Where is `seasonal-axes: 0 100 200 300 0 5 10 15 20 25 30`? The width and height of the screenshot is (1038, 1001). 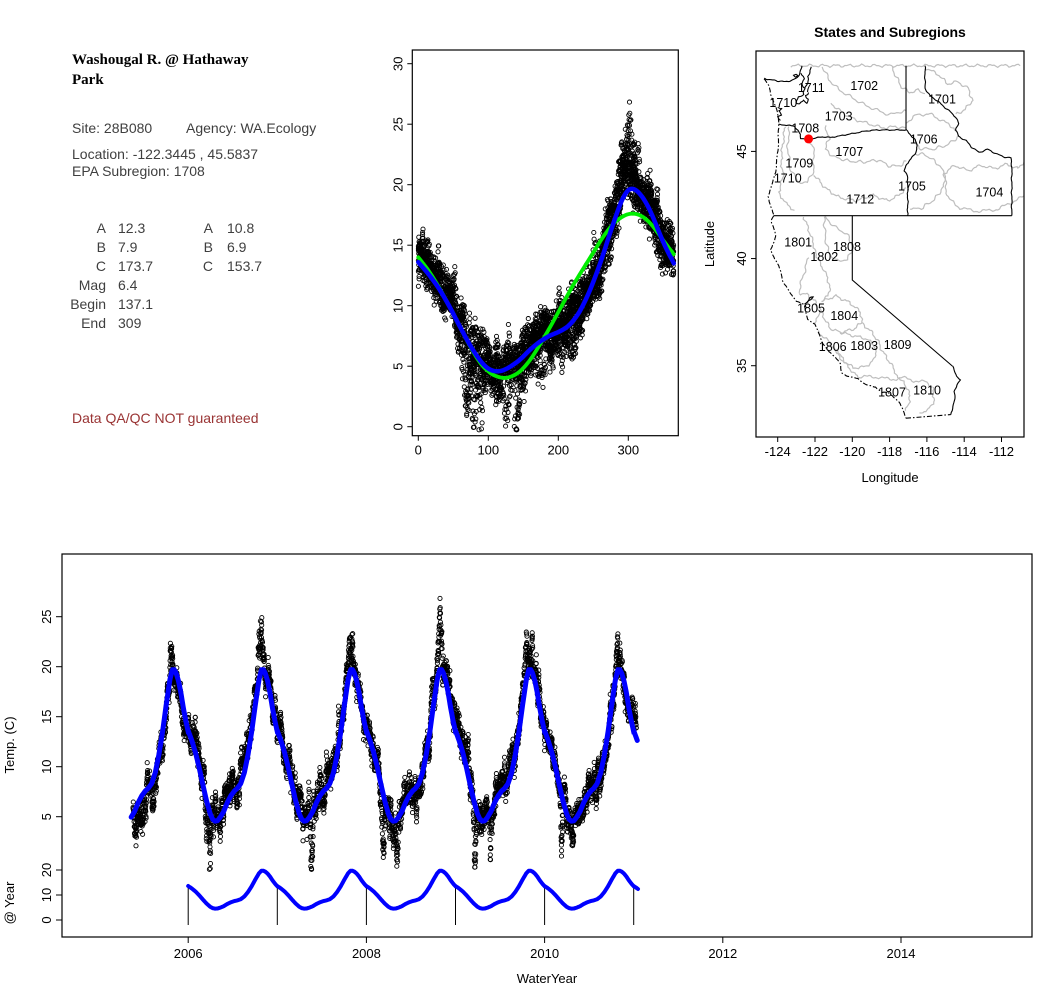
seasonal-axes: 0 100 200 300 0 5 10 15 20 25 30 is located at coordinates (514, 256).